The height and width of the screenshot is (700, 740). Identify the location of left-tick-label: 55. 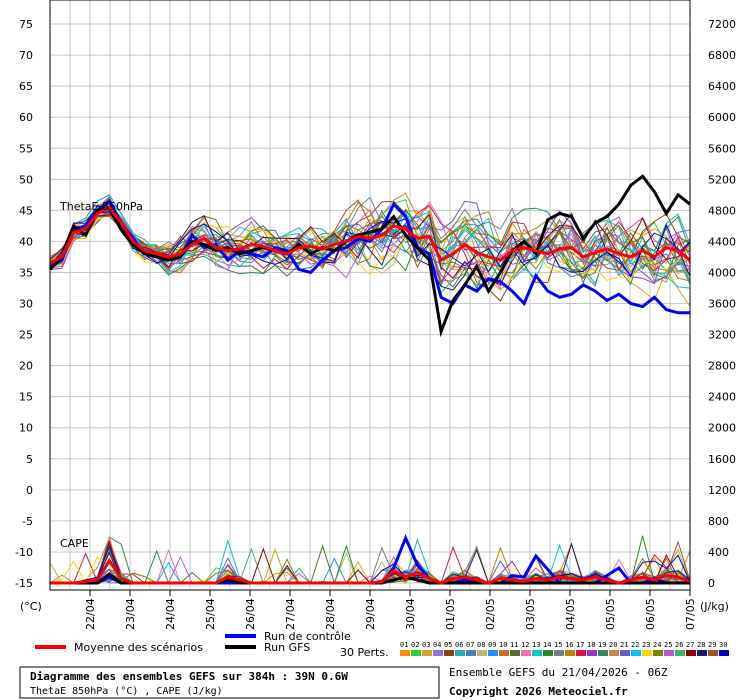
(26, 148).